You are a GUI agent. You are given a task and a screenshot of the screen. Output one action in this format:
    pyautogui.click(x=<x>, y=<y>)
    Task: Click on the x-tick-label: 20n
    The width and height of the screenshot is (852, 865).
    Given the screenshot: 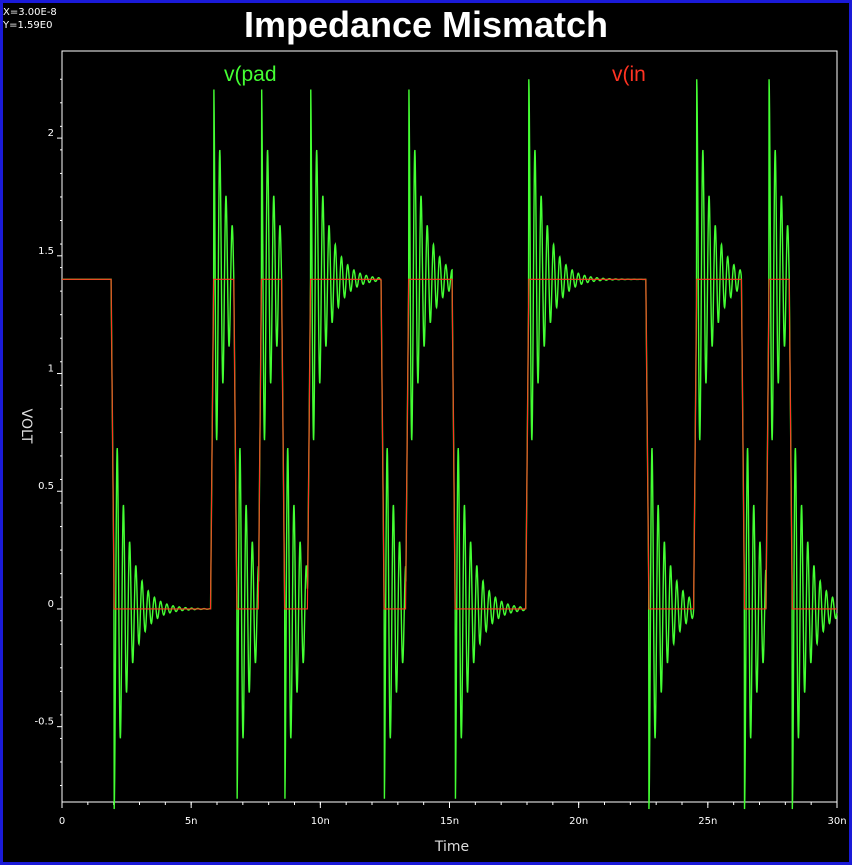 What is the action you would take?
    pyautogui.click(x=578, y=821)
    